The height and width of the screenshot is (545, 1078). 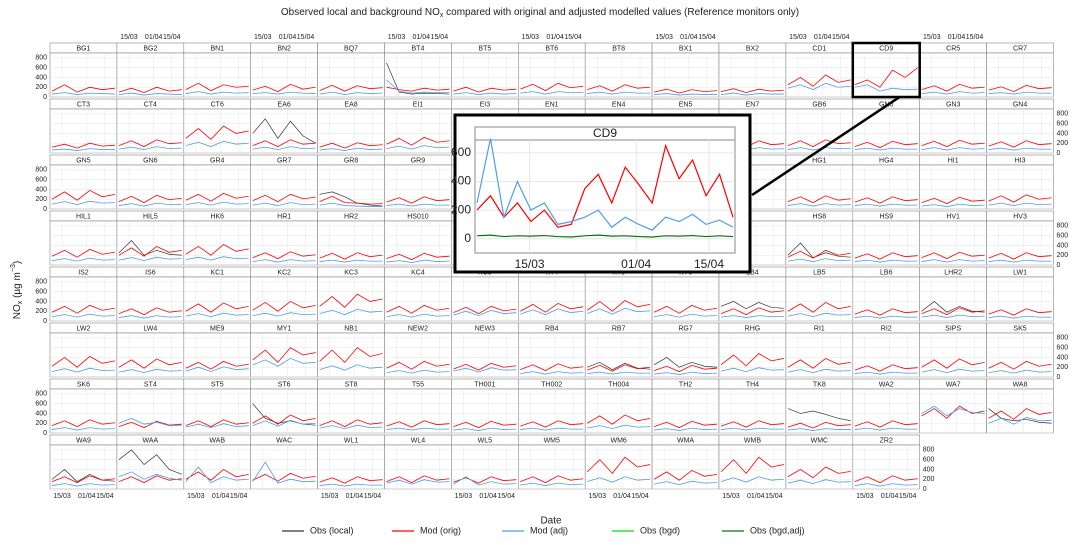 What do you see at coordinates (17, 262) in the screenshot?
I see `y-label-part: )` at bounding box center [17, 262].